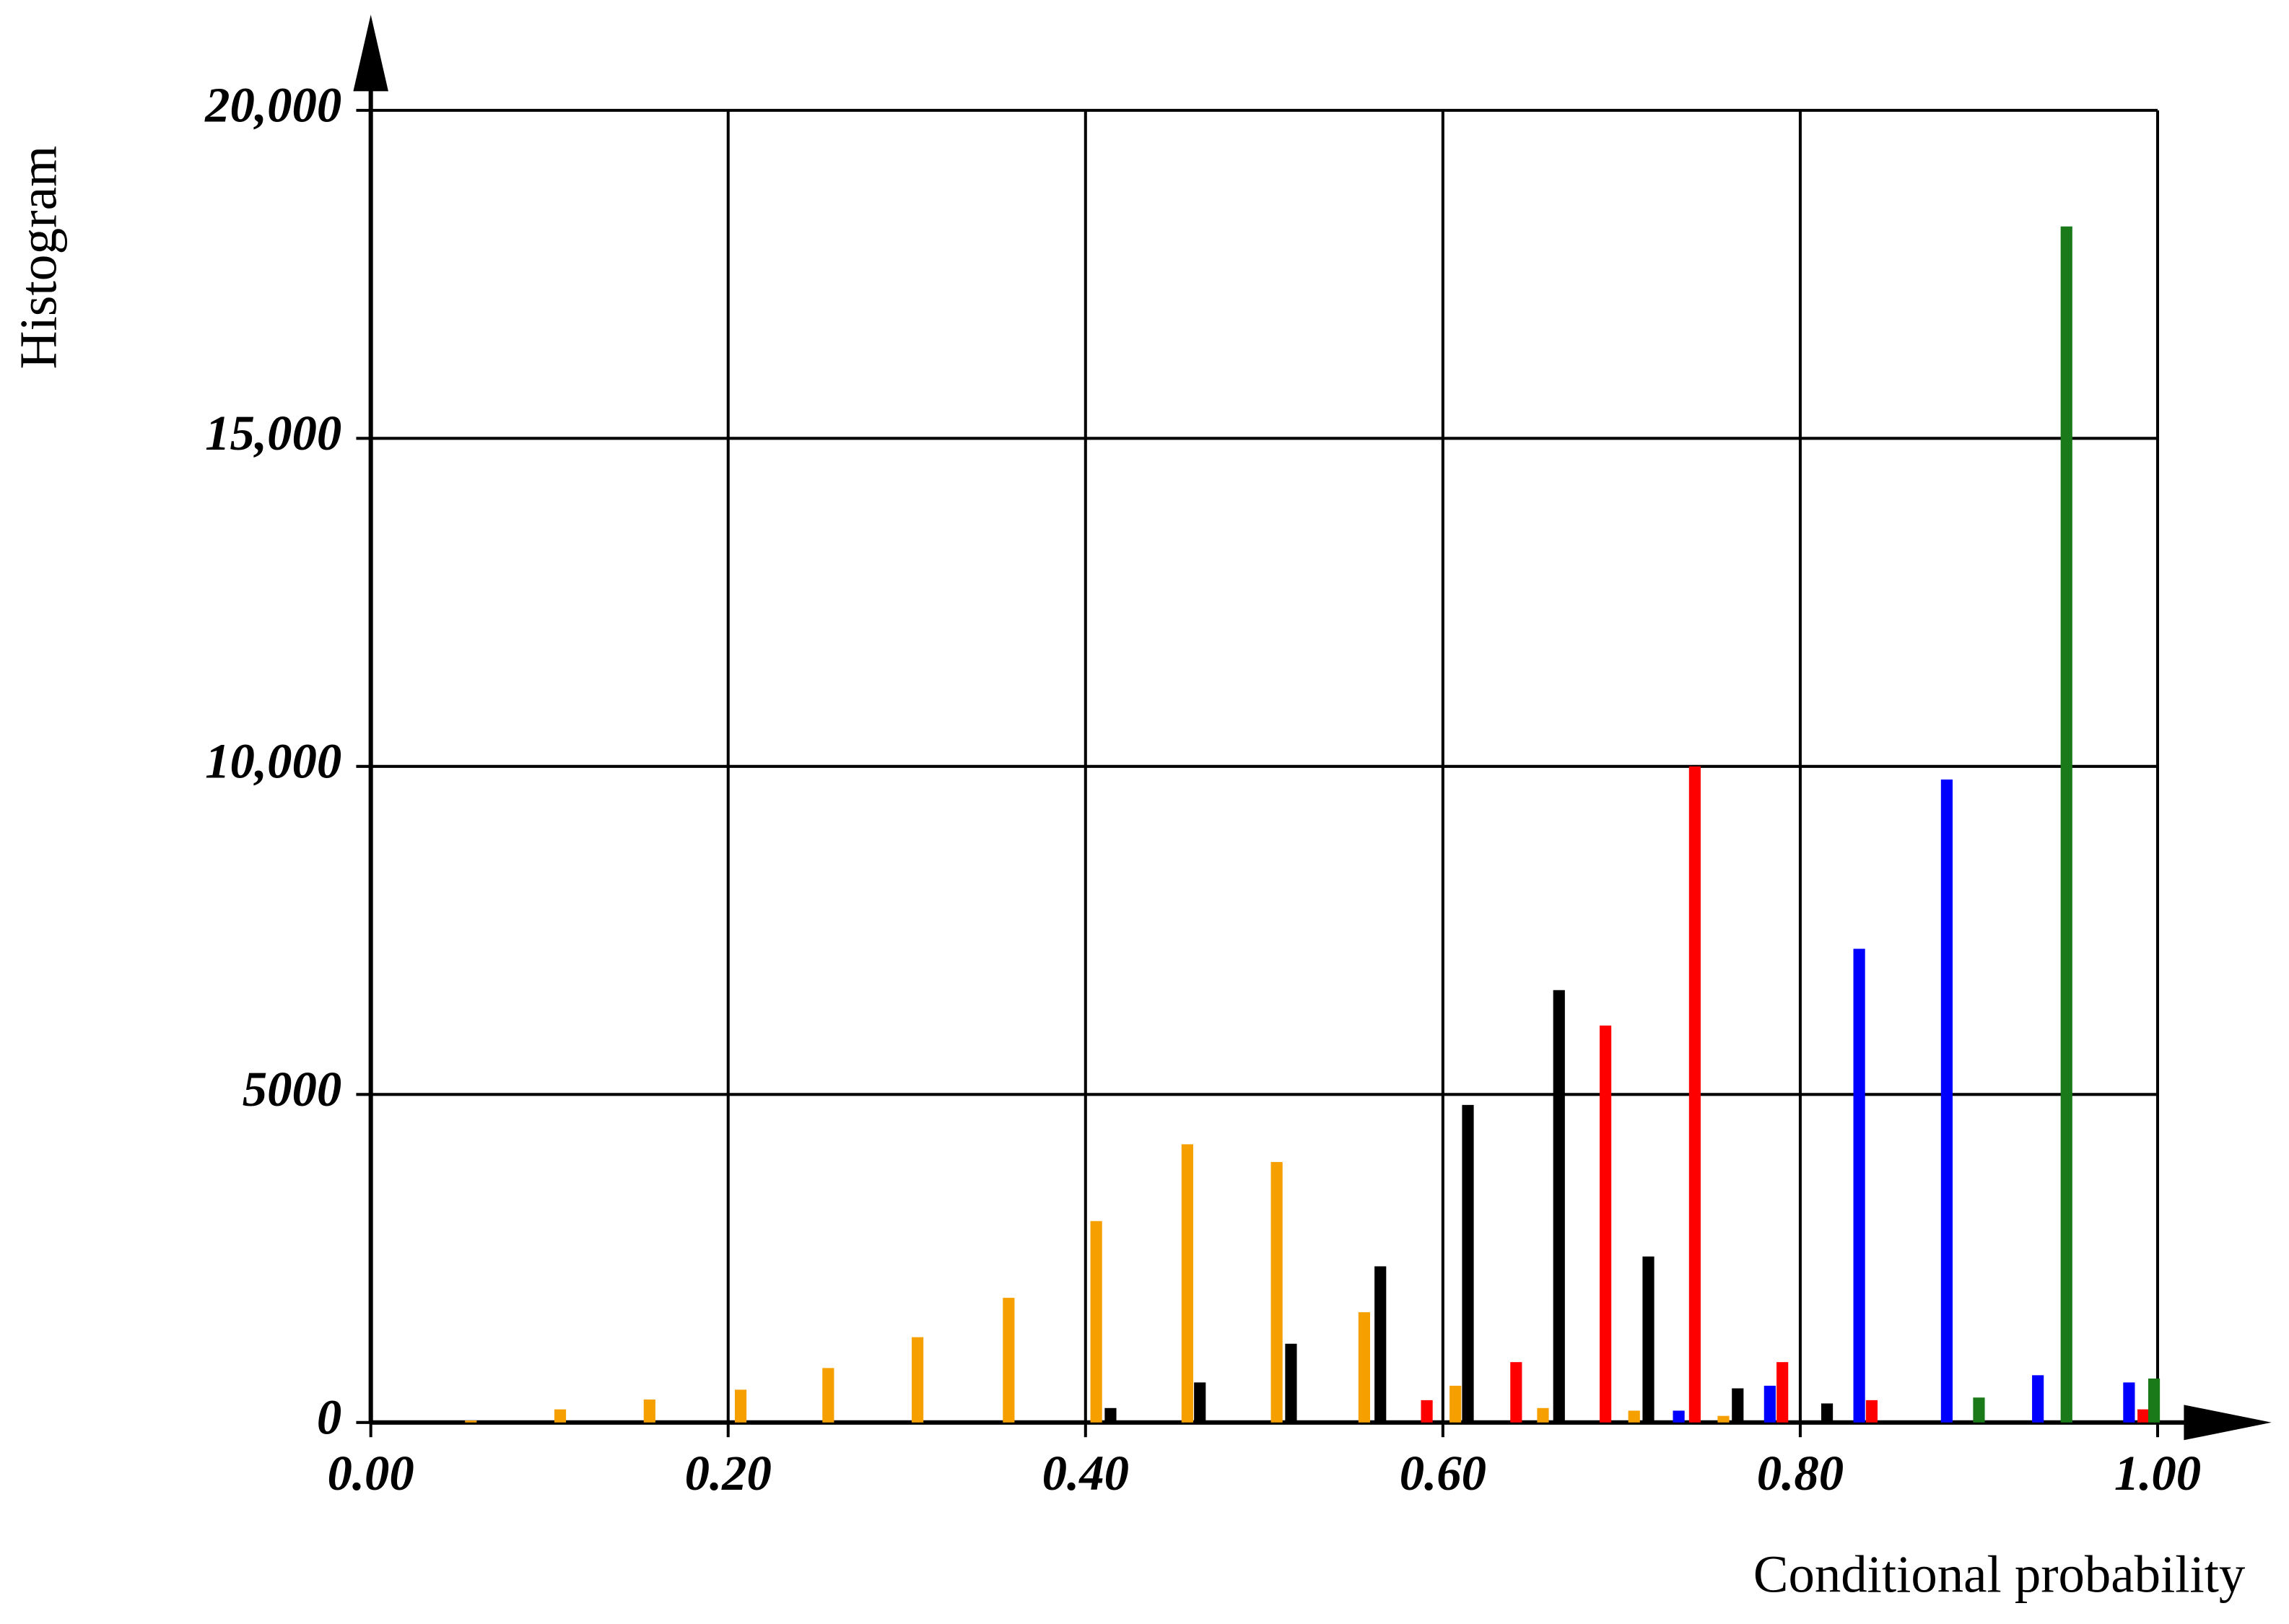 Image resolution: width=2289 pixels, height=1624 pixels. What do you see at coordinates (728, 1473) in the screenshot?
I see `x-tick-label: 0.20` at bounding box center [728, 1473].